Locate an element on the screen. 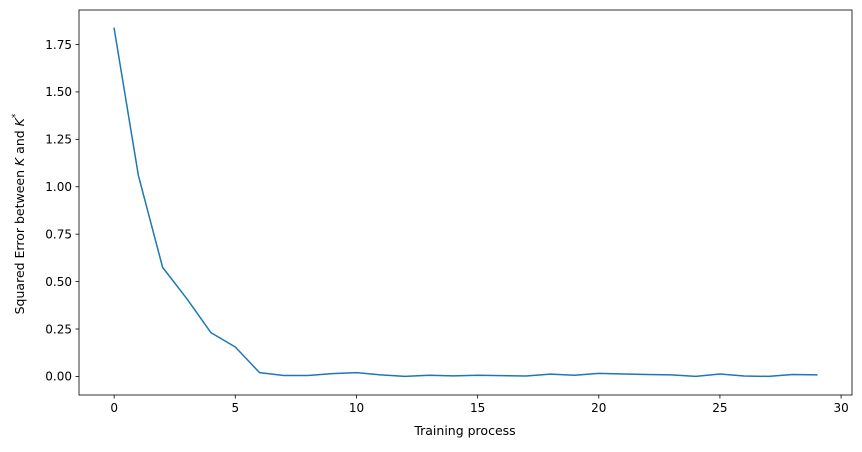 The width and height of the screenshot is (862, 452). x-tick-label-3: 15 is located at coordinates (477, 408).